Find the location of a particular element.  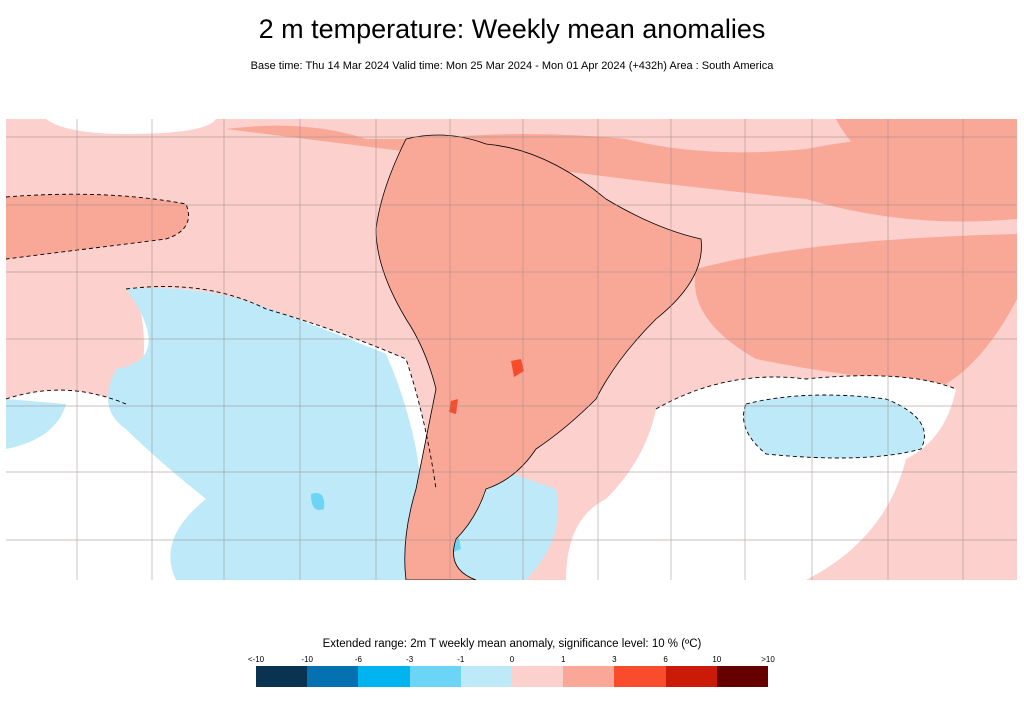

legend-tick: 6 is located at coordinates (665, 659).